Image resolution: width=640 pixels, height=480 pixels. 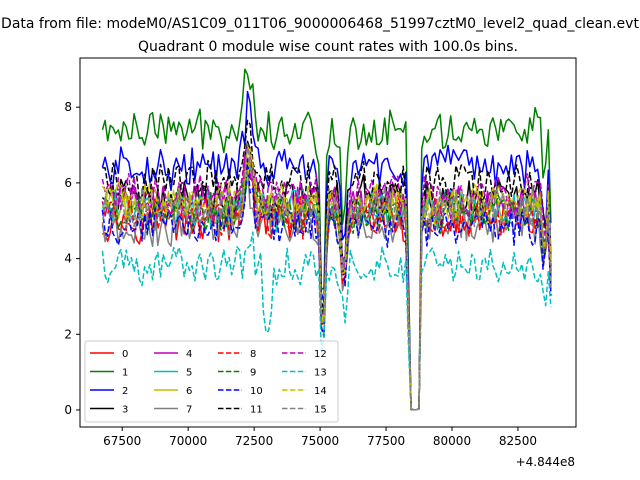 I want to click on legend-label-5: 5, so click(x=189, y=373).